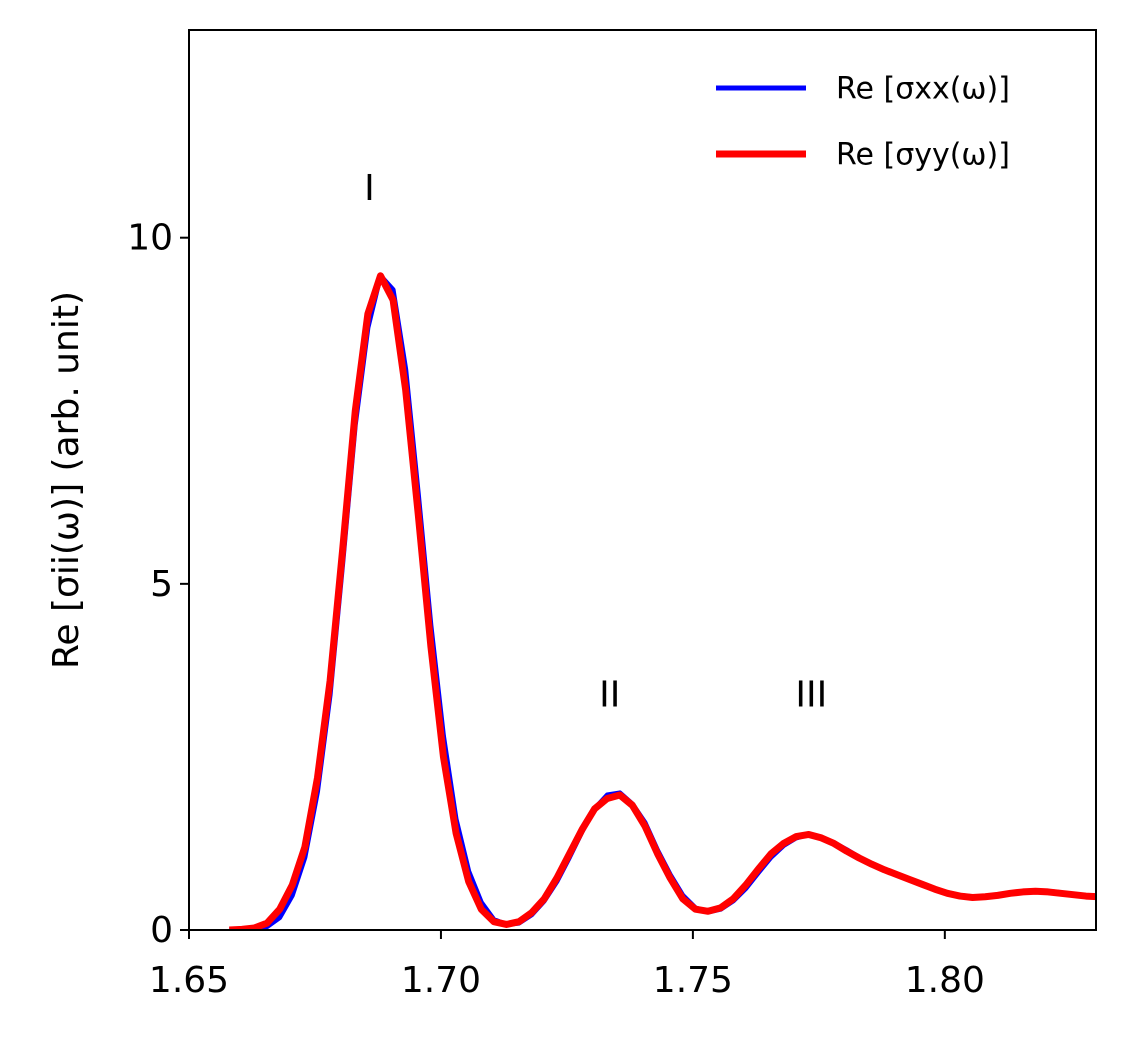 This screenshot has height=1038, width=1126. Describe the element at coordinates (923, 155) in the screenshot. I see `legend-label: Re [σyy(ω)]` at that location.